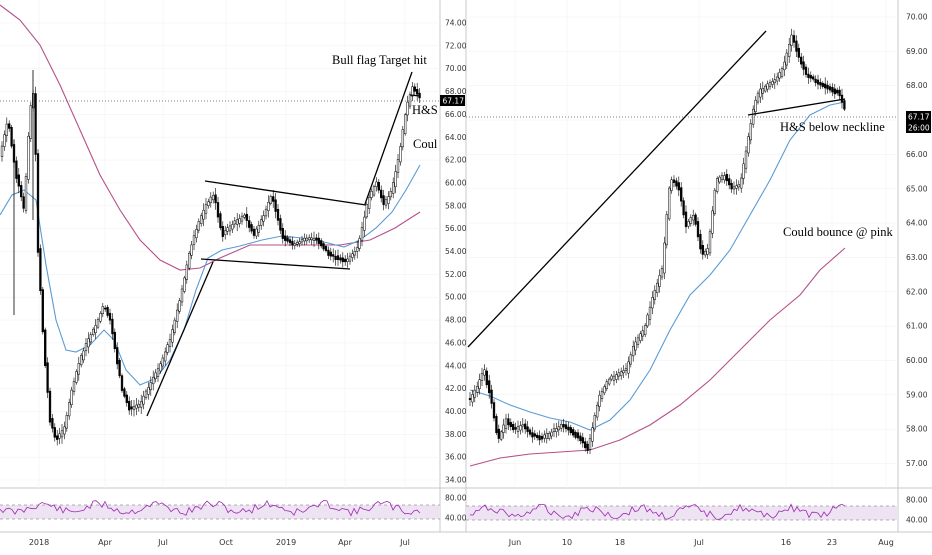 The width and height of the screenshot is (932, 555). What do you see at coordinates (404, 542) in the screenshot?
I see `time-tick-label: Jul` at bounding box center [404, 542].